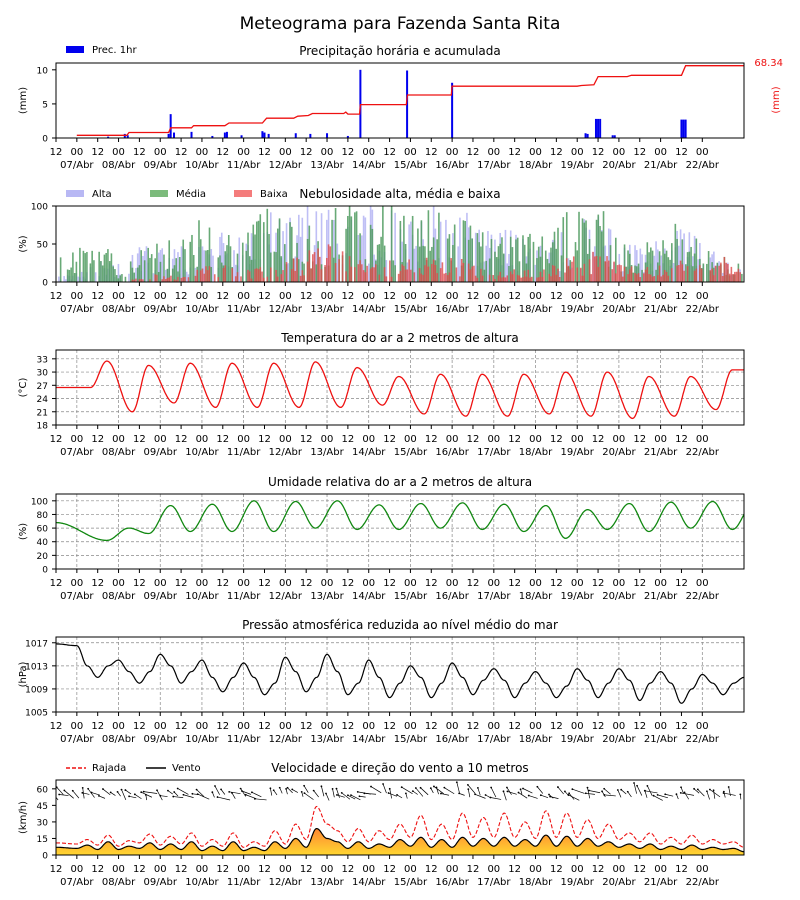  What do you see at coordinates (452, 309) in the screenshot?
I see `x-date-label: 16/Abr` at bounding box center [452, 309].